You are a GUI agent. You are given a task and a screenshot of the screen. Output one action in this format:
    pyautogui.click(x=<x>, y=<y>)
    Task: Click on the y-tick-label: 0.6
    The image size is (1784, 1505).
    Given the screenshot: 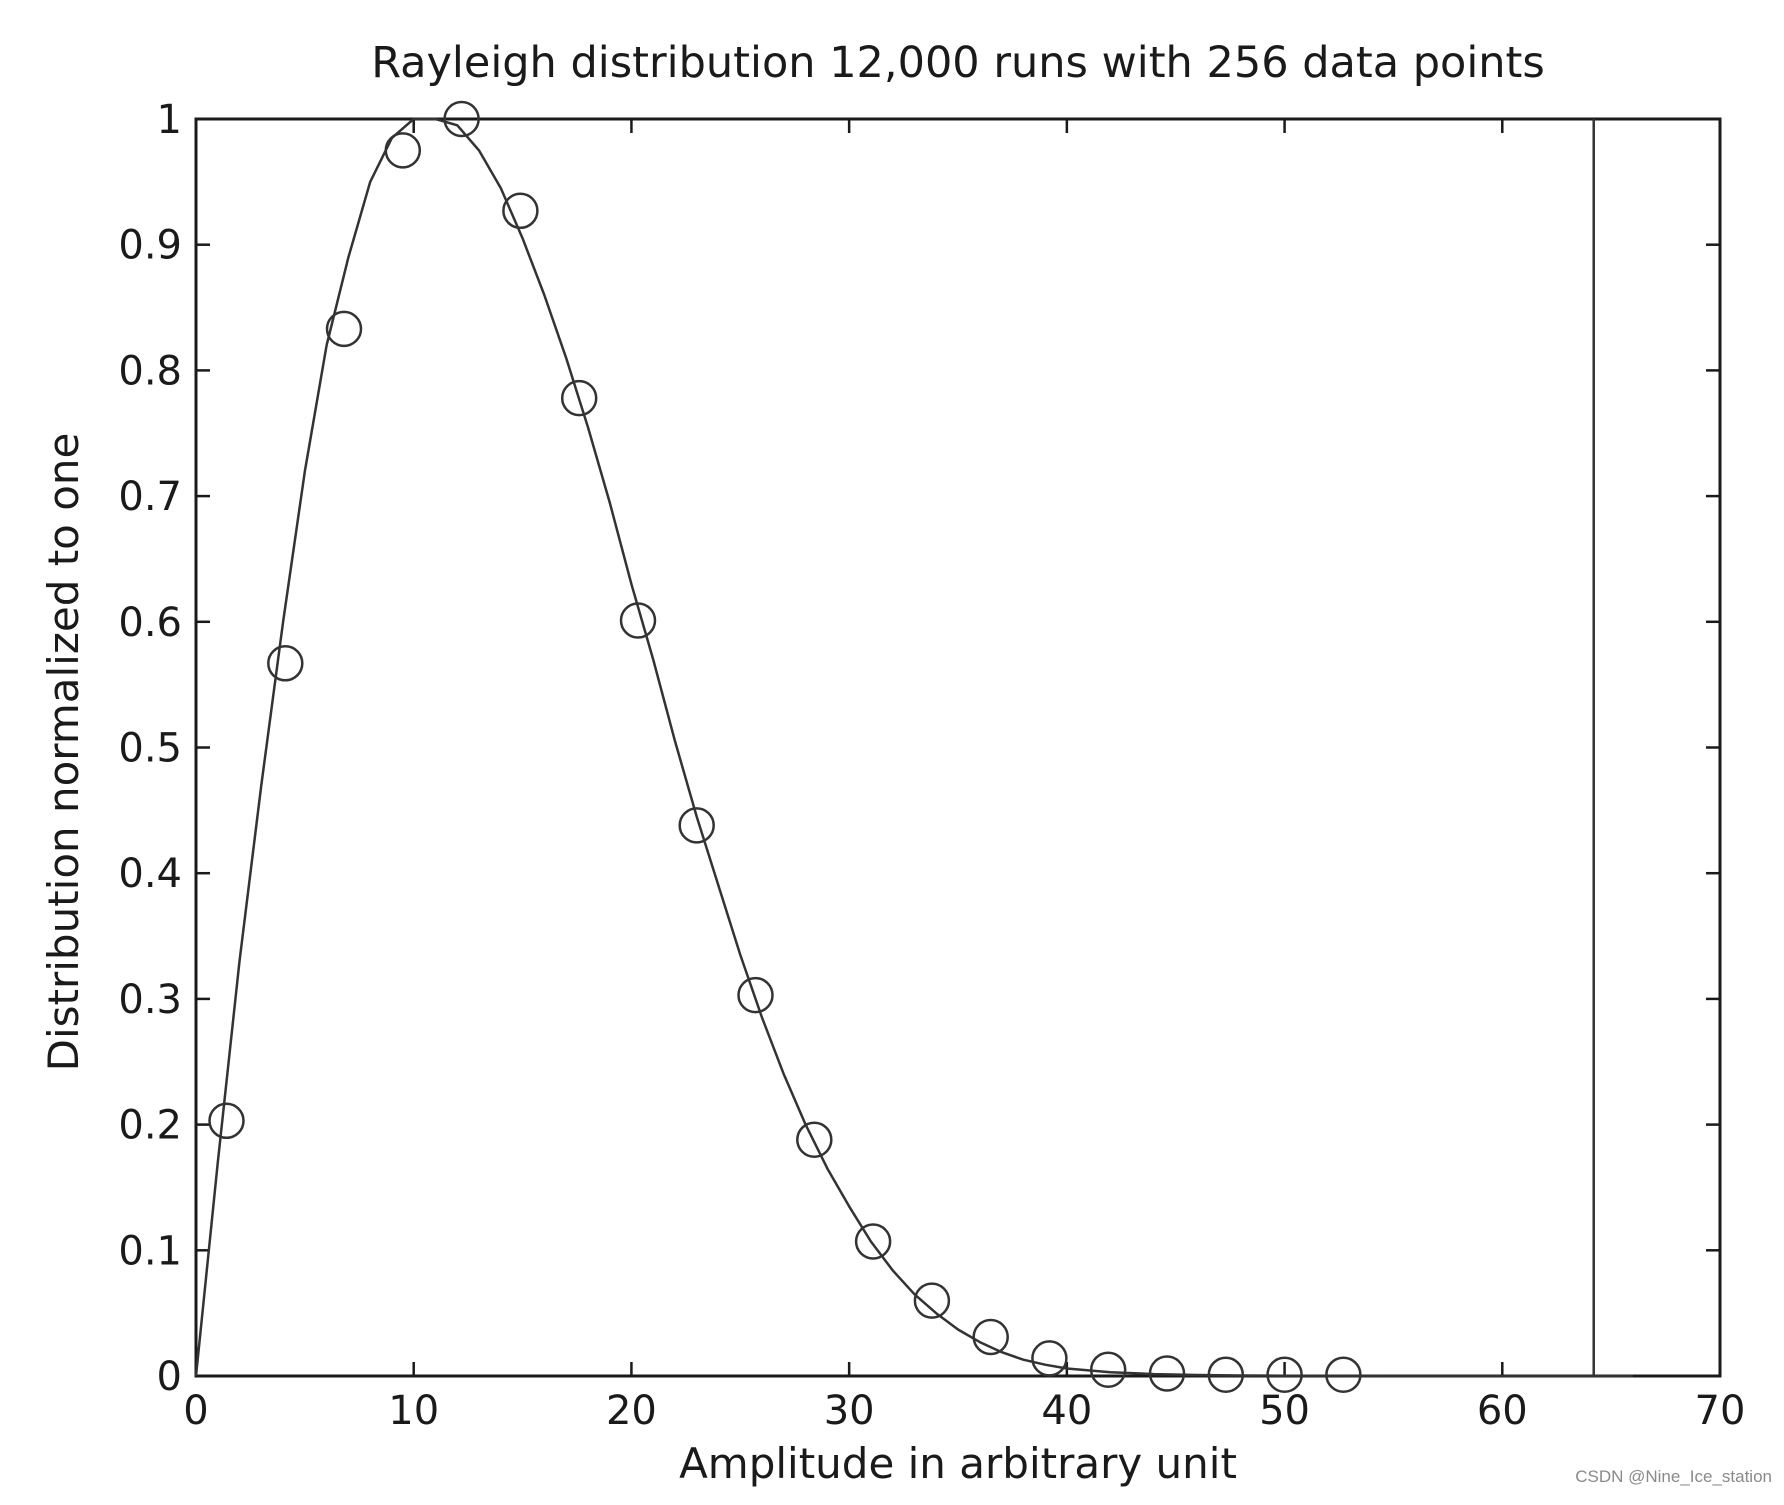 What is the action you would take?
    pyautogui.click(x=150, y=623)
    